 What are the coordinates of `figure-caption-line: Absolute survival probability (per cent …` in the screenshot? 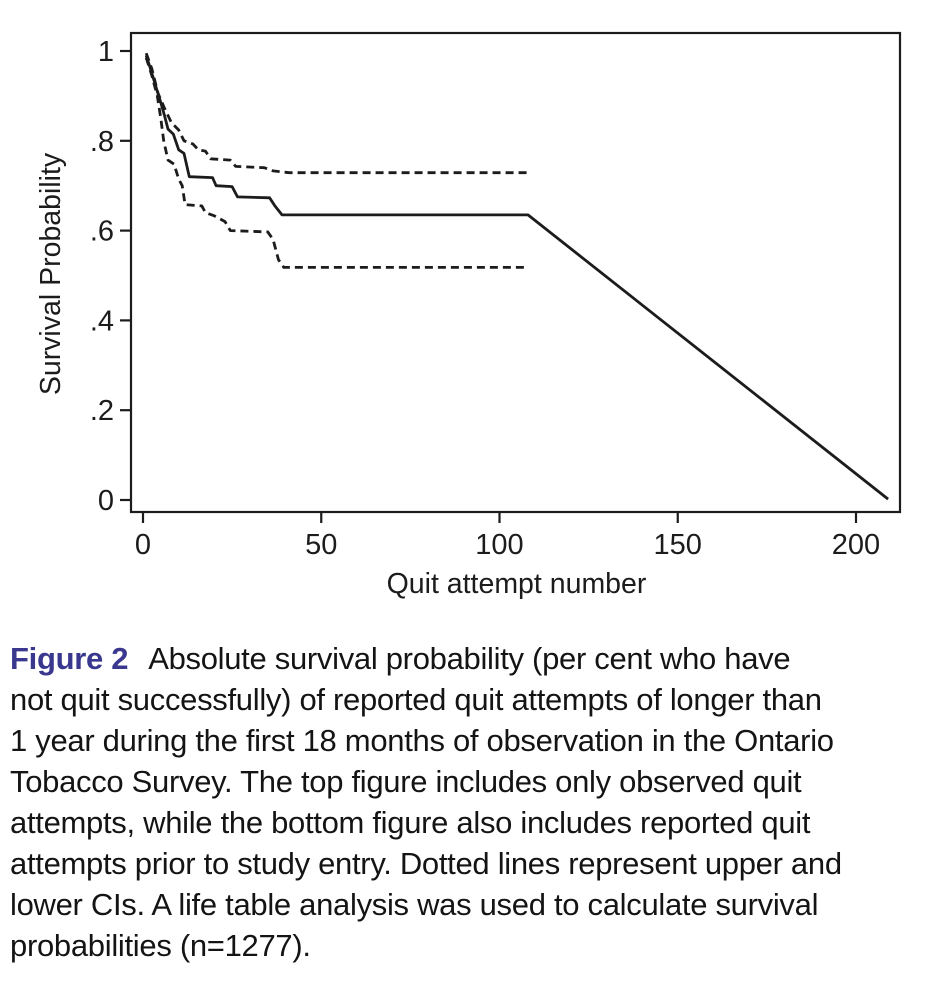 It's located at (469, 658).